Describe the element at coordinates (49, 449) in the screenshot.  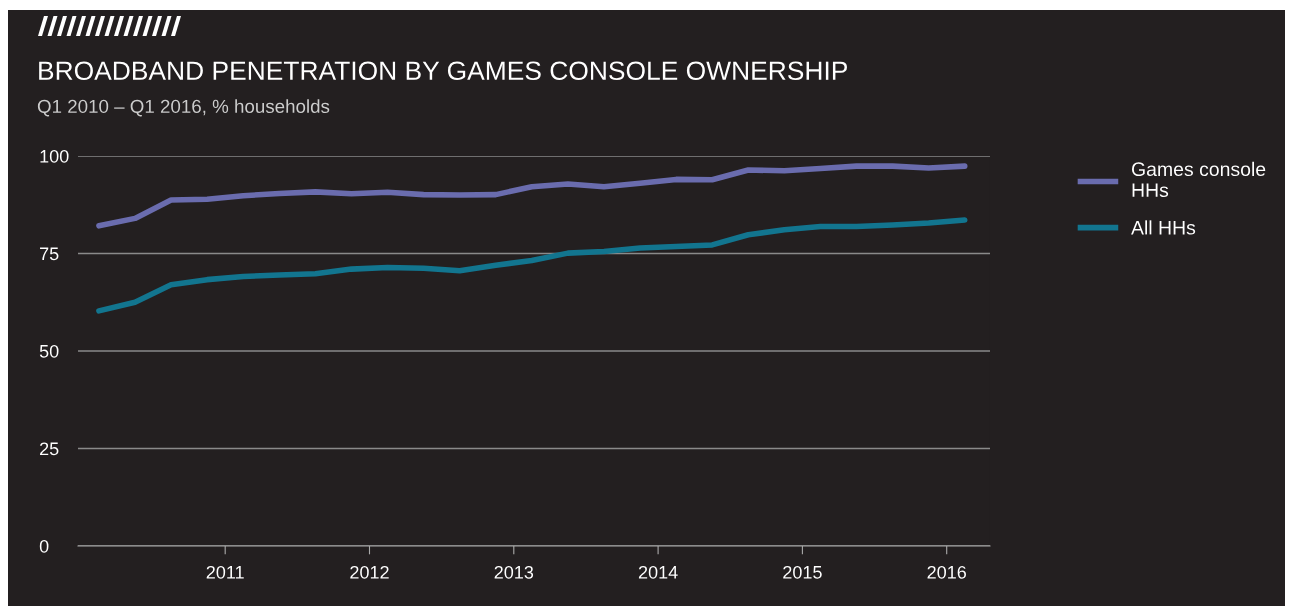
I see `y-tick-label: 25` at that location.